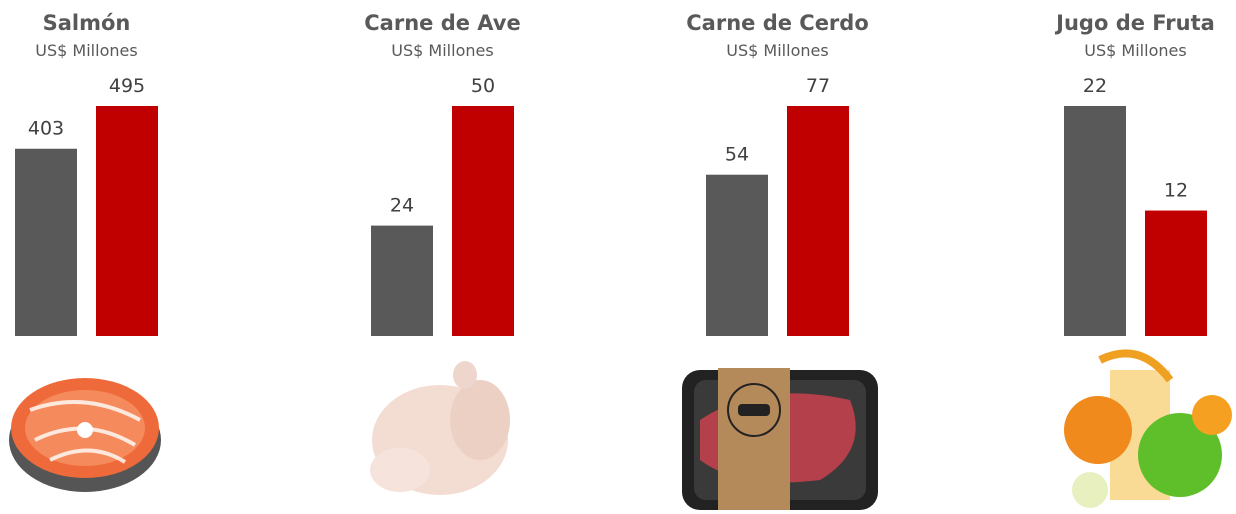 This screenshot has width=1236, height=514. I want to click on value-label: 12, so click(1176, 191).